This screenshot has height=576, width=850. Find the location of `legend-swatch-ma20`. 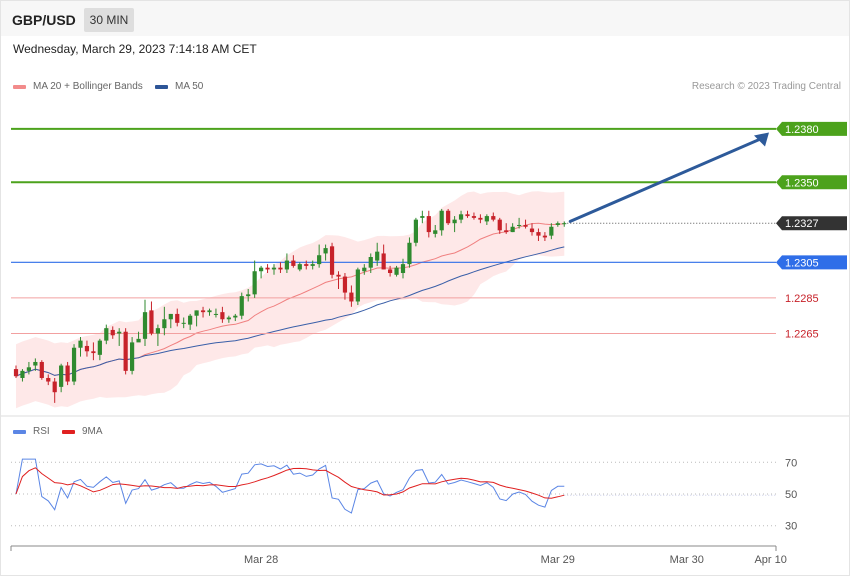

legend-swatch-ma20 is located at coordinates (19, 86).